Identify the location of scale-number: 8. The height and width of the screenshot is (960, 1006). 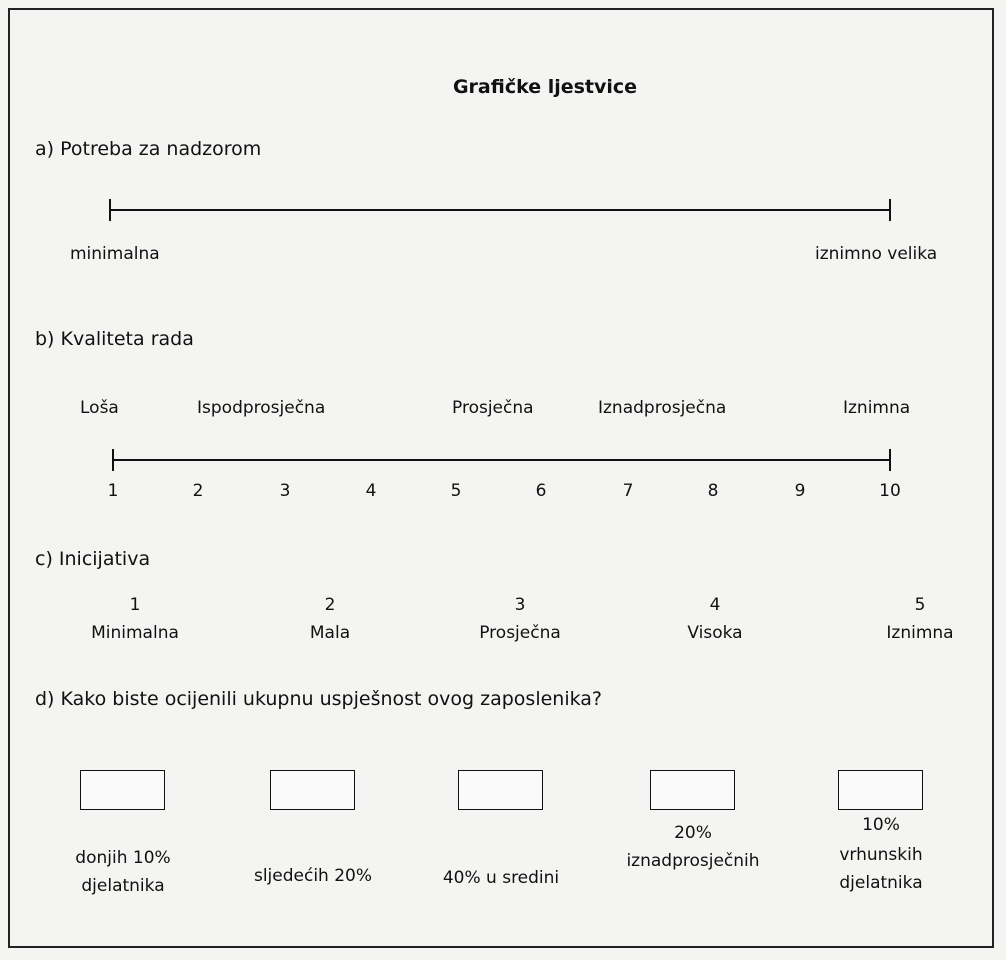
(713, 491).